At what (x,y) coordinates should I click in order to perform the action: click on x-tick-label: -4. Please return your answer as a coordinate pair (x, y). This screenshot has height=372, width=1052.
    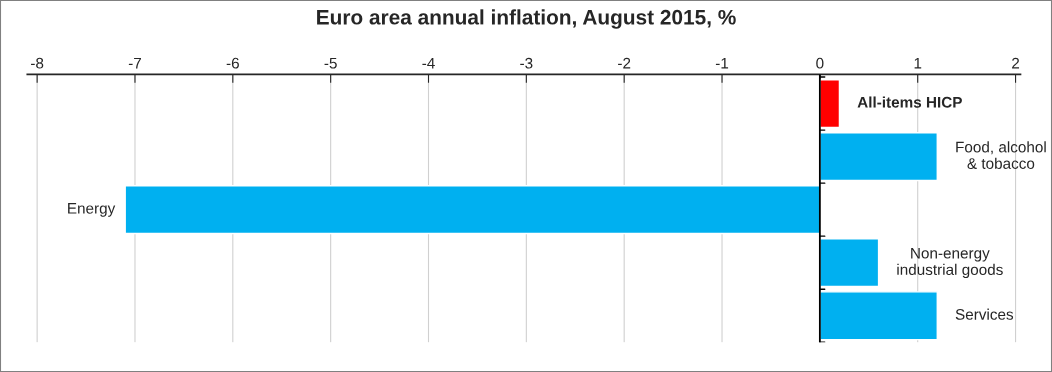
    Looking at the image, I should click on (428, 63).